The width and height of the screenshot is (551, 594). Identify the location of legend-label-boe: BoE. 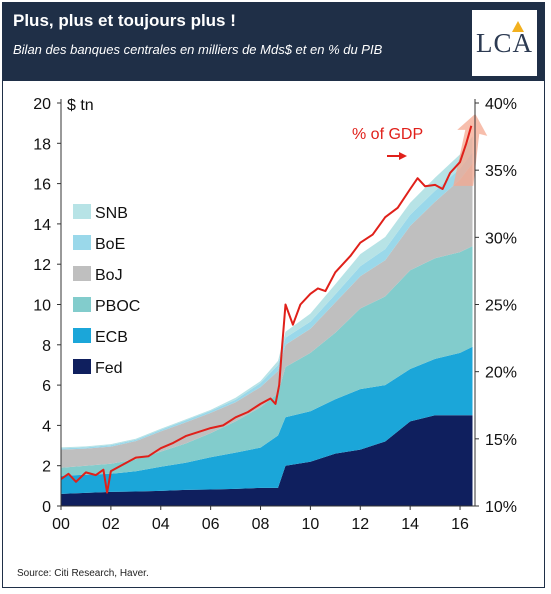
(110, 244).